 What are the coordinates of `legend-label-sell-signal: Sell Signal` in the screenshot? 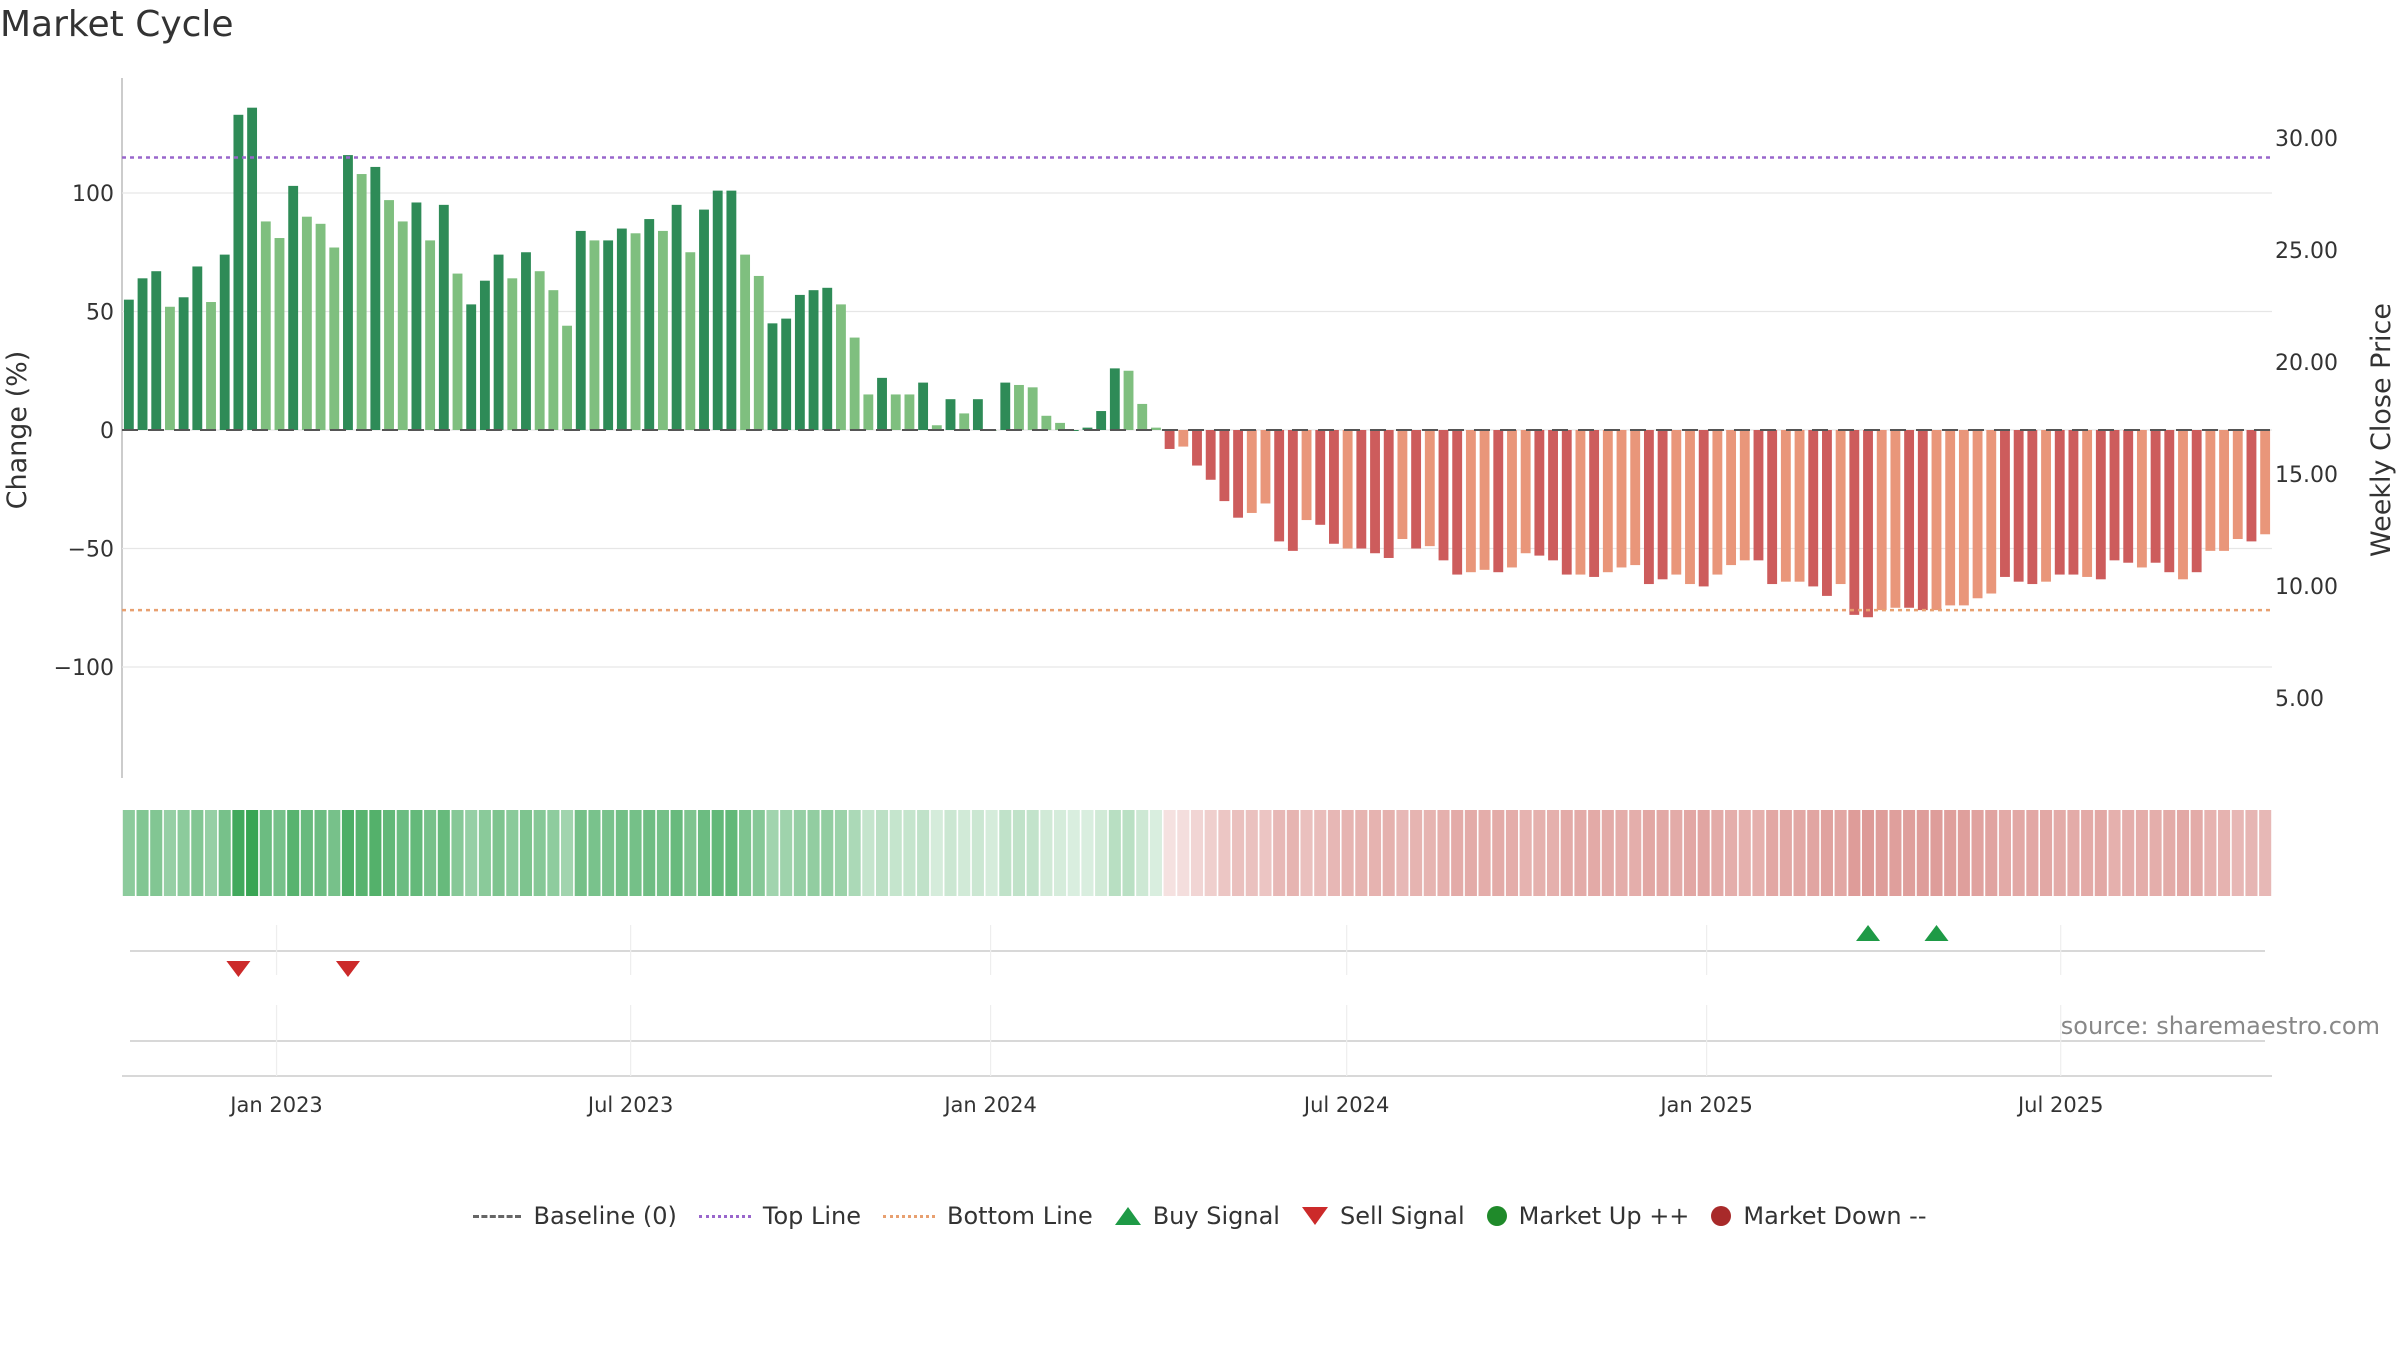 It's located at (1402, 1216).